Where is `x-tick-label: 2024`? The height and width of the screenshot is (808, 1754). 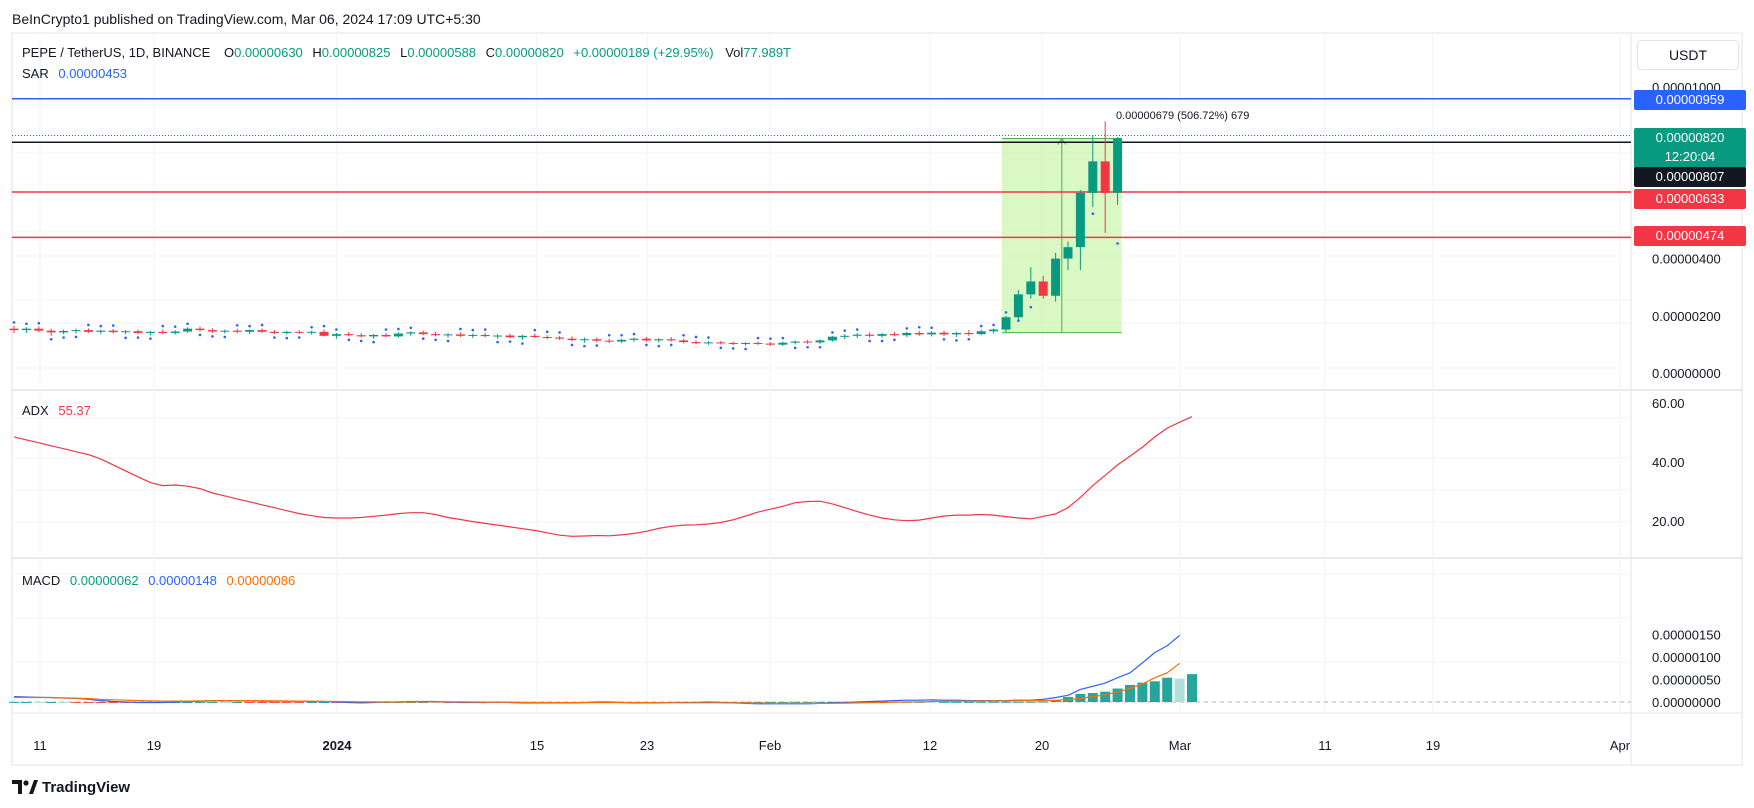 x-tick-label: 2024 is located at coordinates (338, 745).